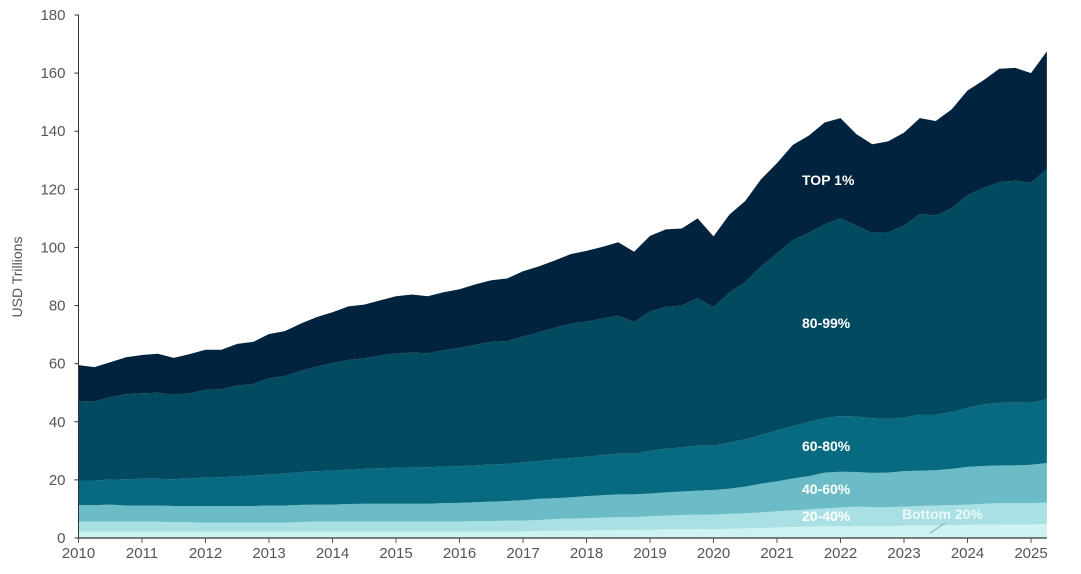  What do you see at coordinates (17, 277) in the screenshot?
I see `y-axis-label: USD Trillions` at bounding box center [17, 277].